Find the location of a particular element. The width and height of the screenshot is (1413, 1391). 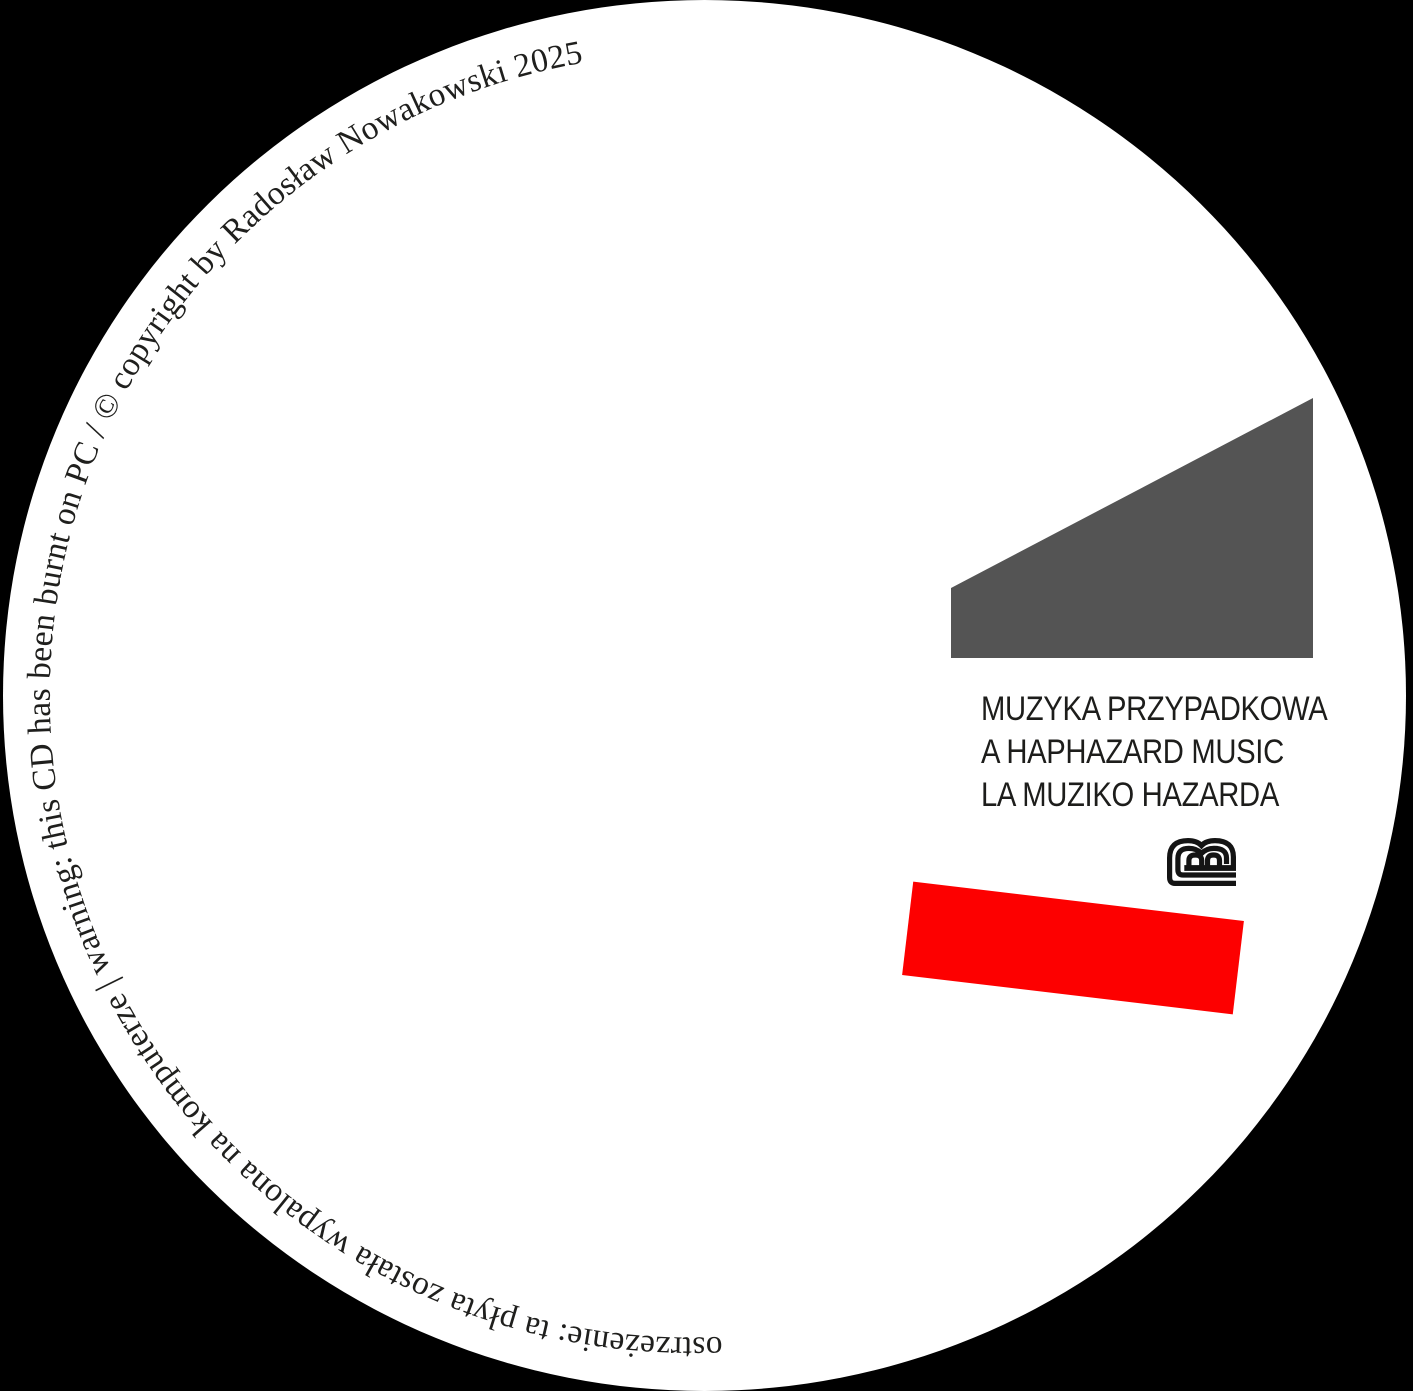

logo-middle-contour is located at coordinates (1205, 861).